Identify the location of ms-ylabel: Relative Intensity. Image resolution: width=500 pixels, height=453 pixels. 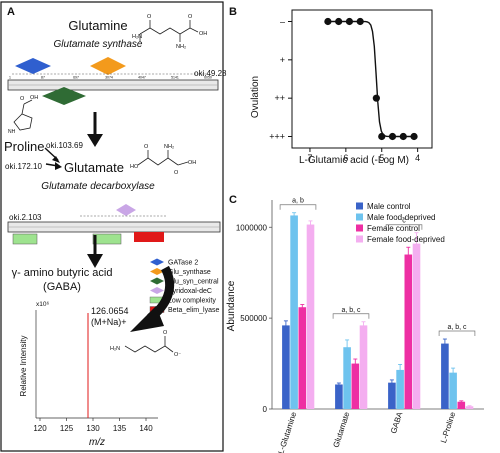
(23, 366).